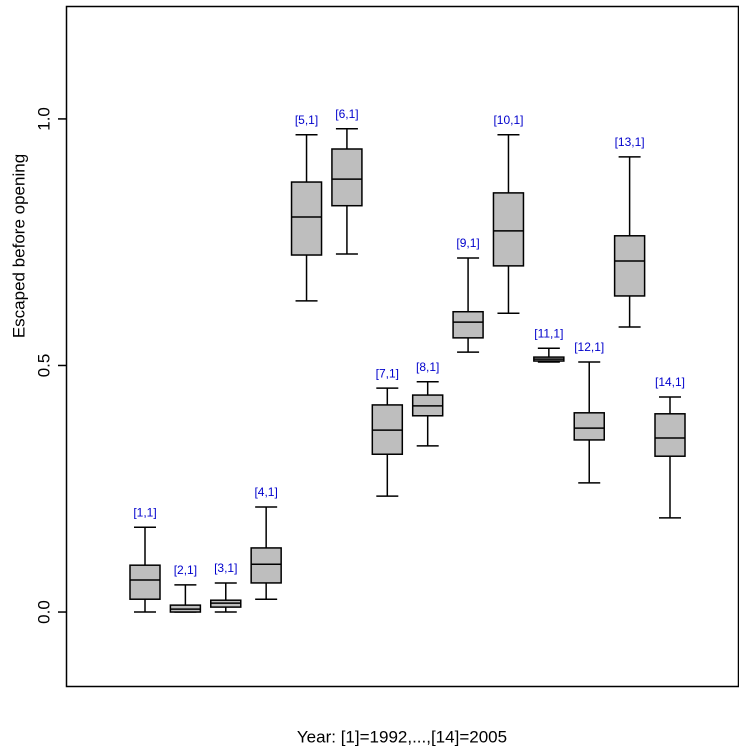 This screenshot has width=739, height=754. Describe the element at coordinates (670, 382) in the screenshot. I see `box-label: [14,1]` at that location.